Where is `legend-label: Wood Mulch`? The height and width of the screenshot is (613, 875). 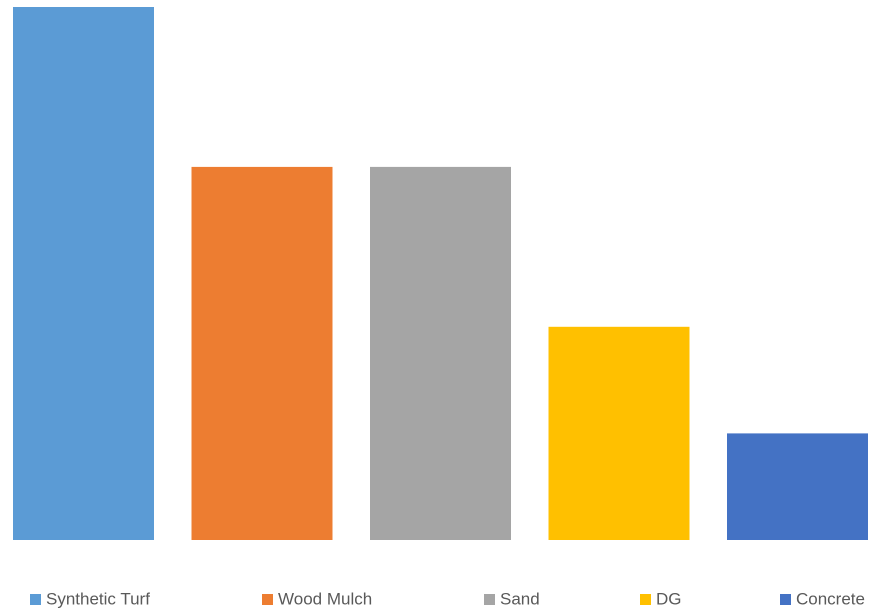
legend-label: Wood Mulch is located at coordinates (325, 598).